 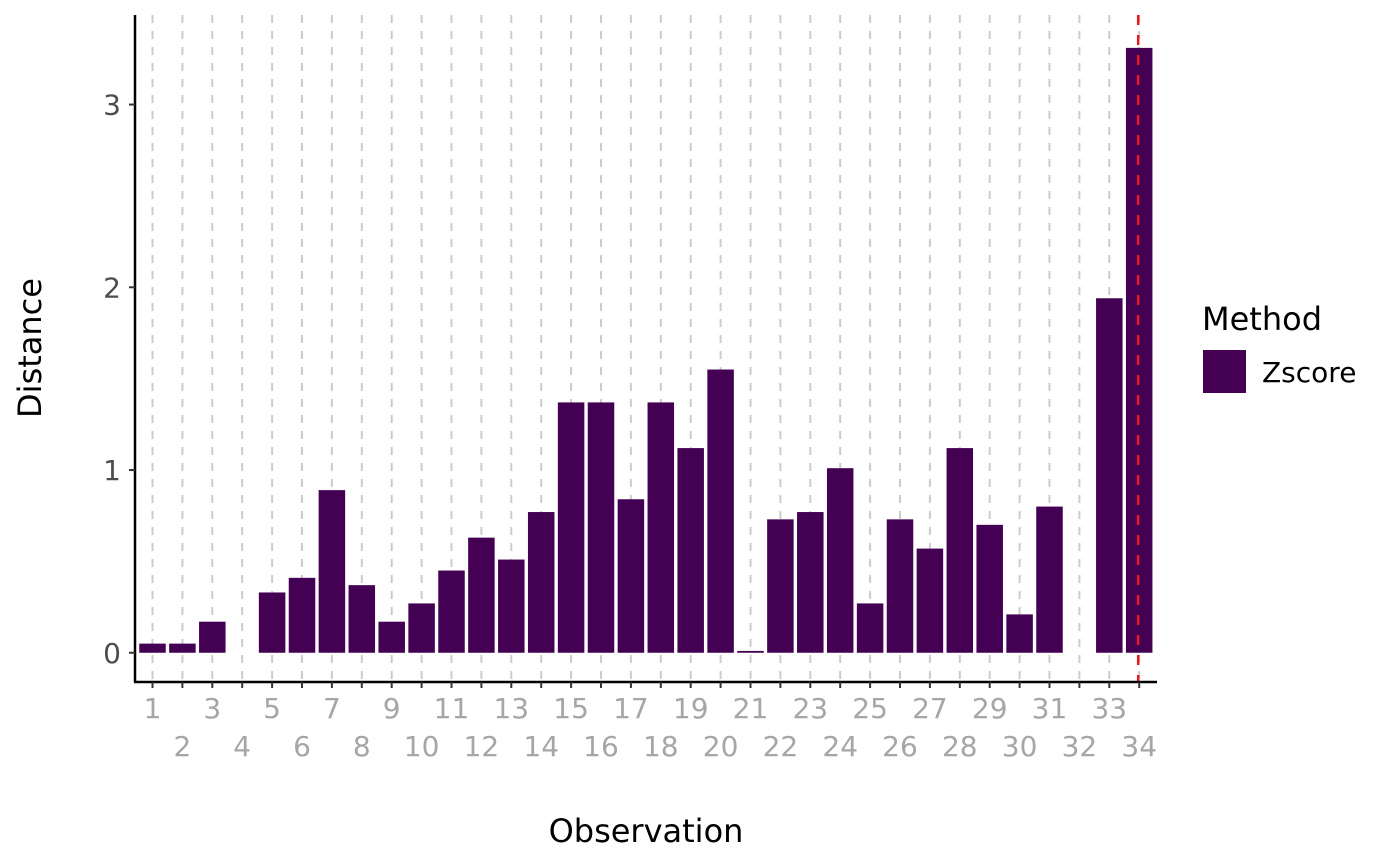 I want to click on y-axis-title: Distance, so click(x=30, y=348).